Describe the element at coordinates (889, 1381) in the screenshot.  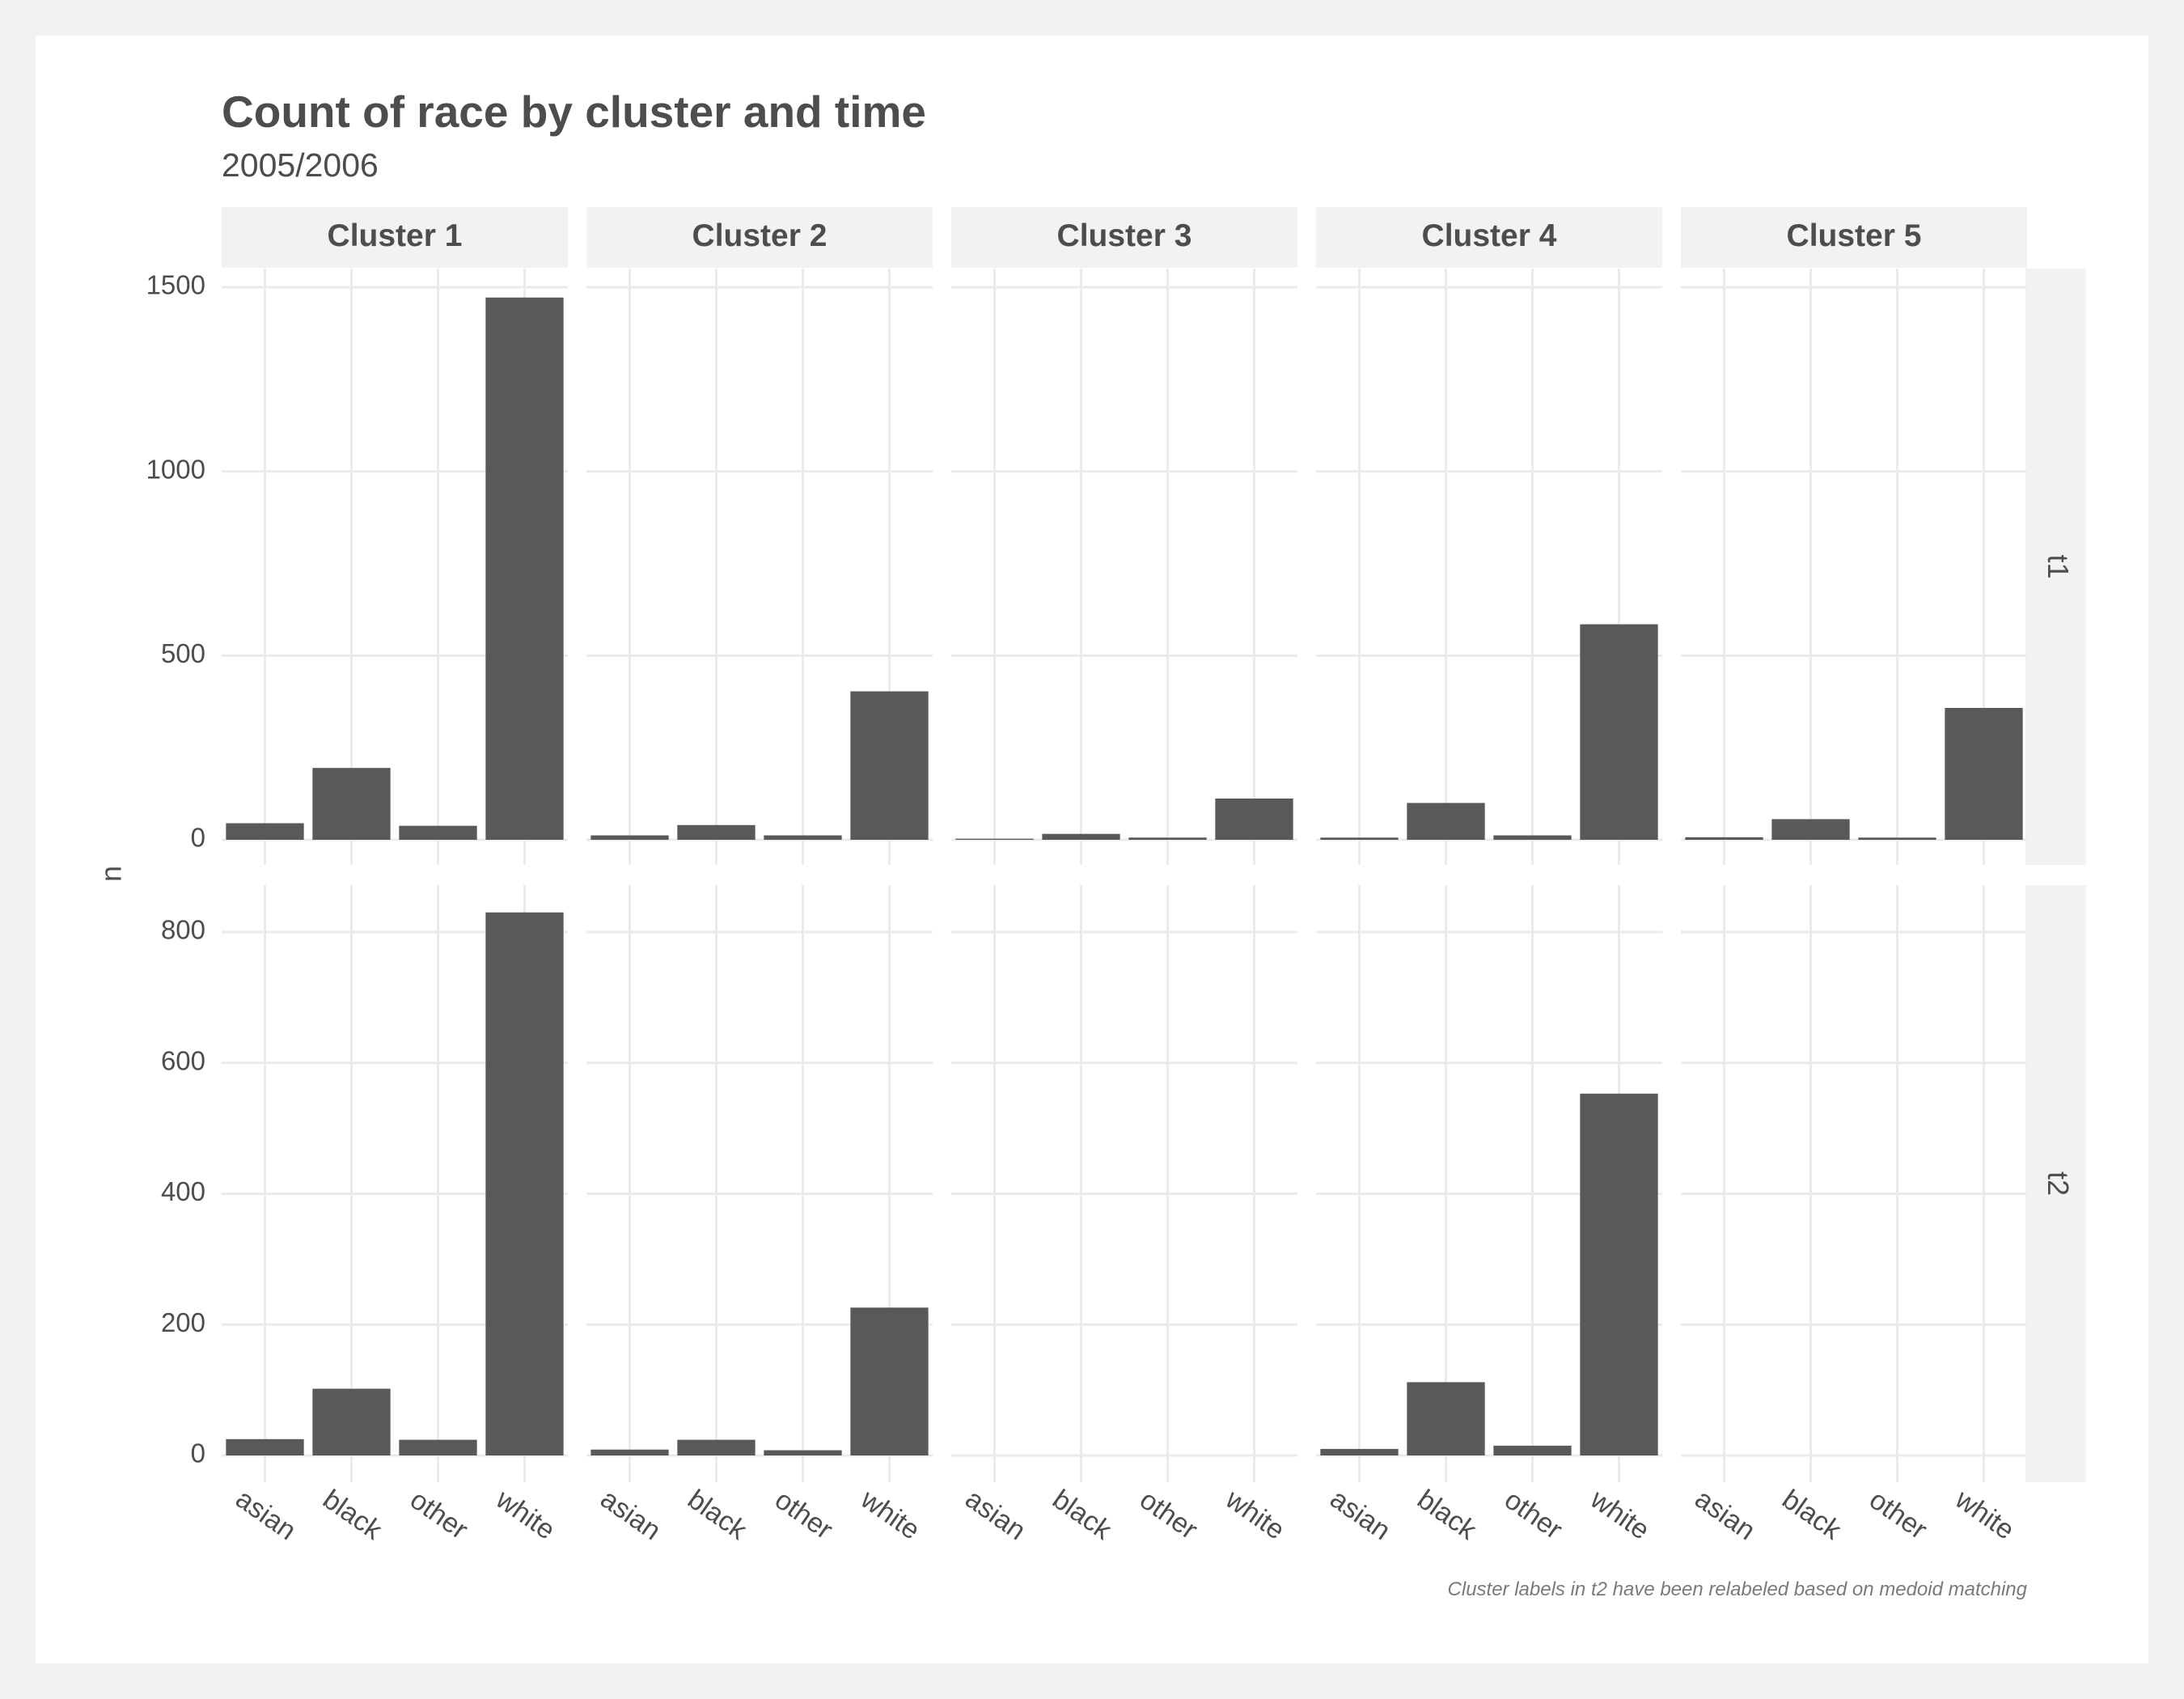
I see `bar-t2-cluster2-white` at that location.